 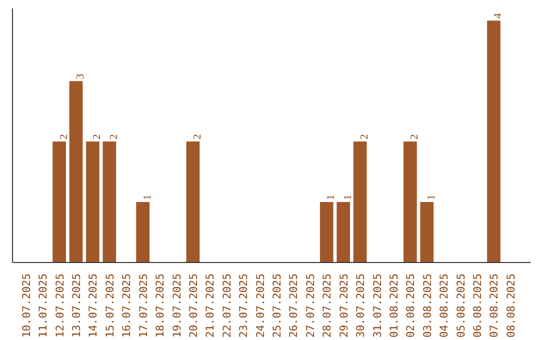 I want to click on x-tick-label: 17.07.2025, so click(x=143, y=306).